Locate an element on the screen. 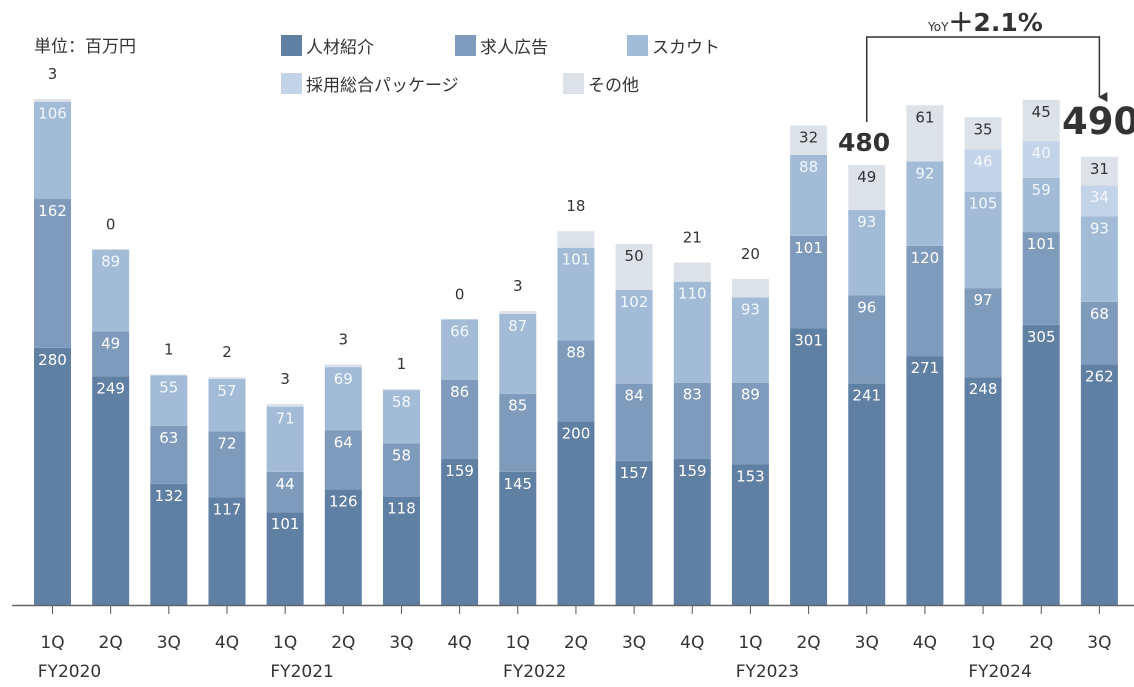 This screenshot has height=687, width=1134. legend-label: 採用総合パッケージ is located at coordinates (382, 86).